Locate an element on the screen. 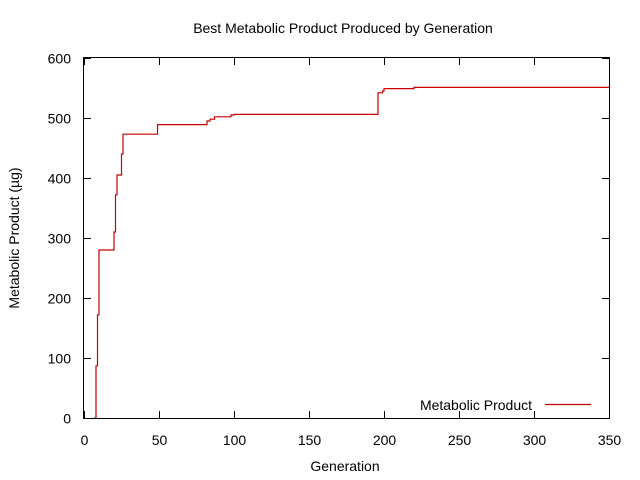  x-tick-label: 100 is located at coordinates (235, 440).